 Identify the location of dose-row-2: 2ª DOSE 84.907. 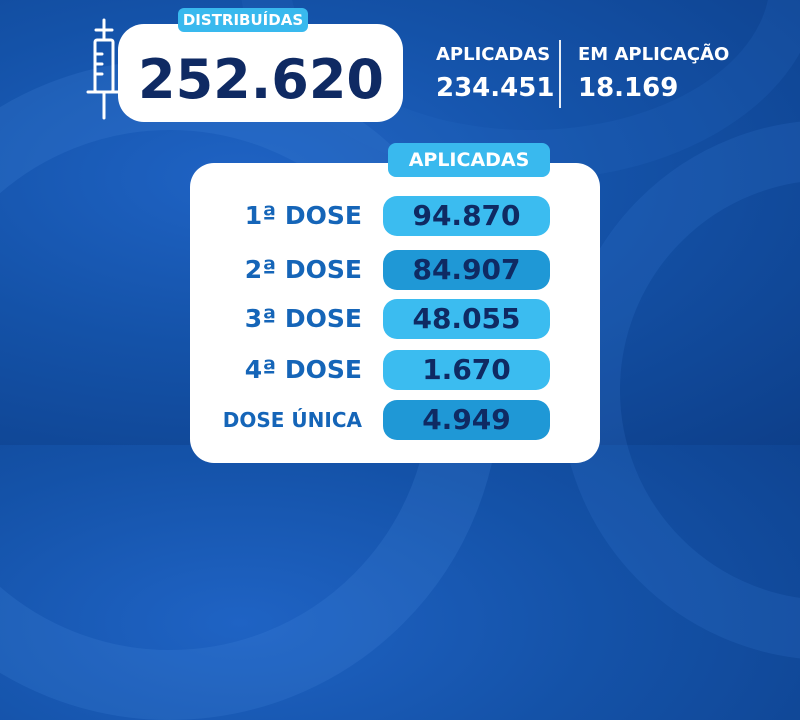
(395, 270).